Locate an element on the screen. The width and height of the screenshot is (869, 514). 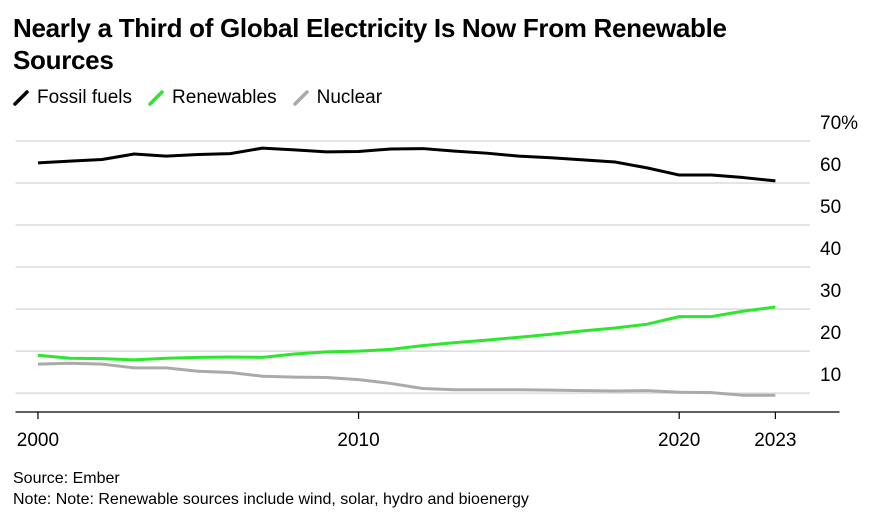
legend-item: Fossil fuels is located at coordinates (72, 98).